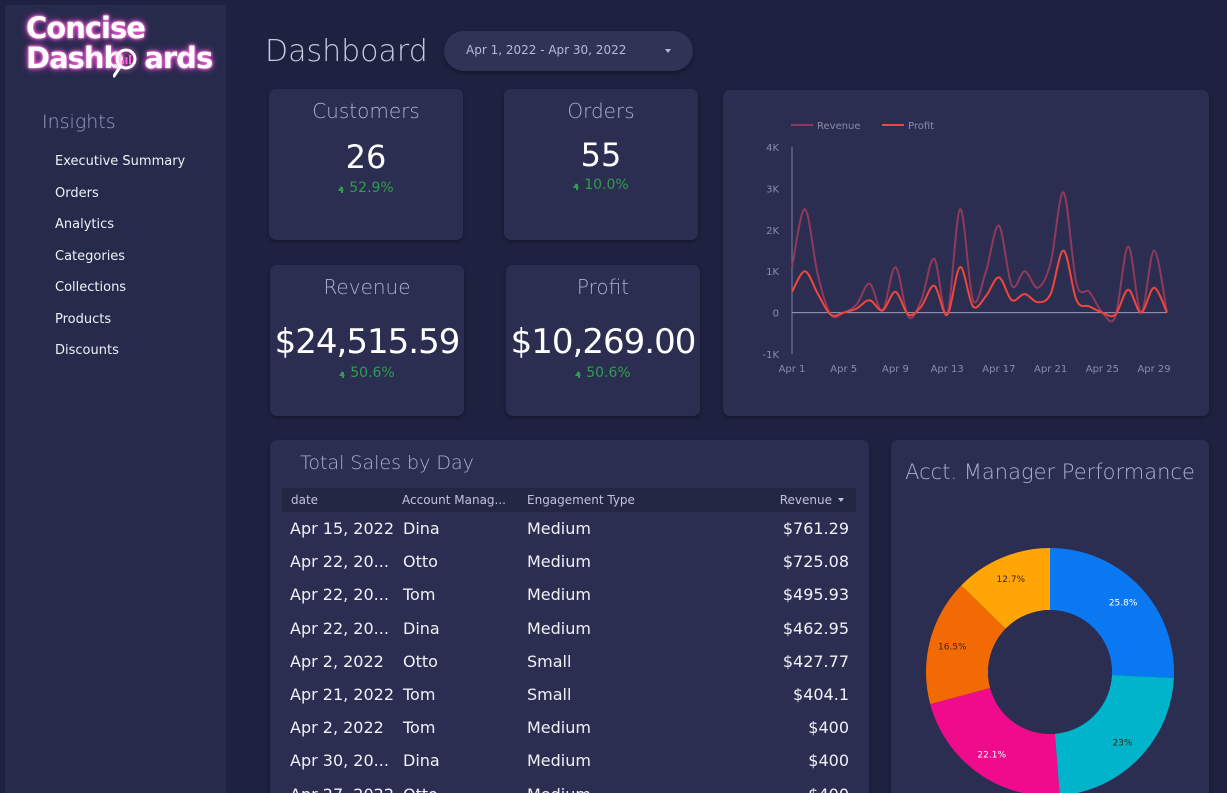 This screenshot has width=1227, height=793. Describe the element at coordinates (815, 628) in the screenshot. I see `cell-revenue: $462.95` at that location.